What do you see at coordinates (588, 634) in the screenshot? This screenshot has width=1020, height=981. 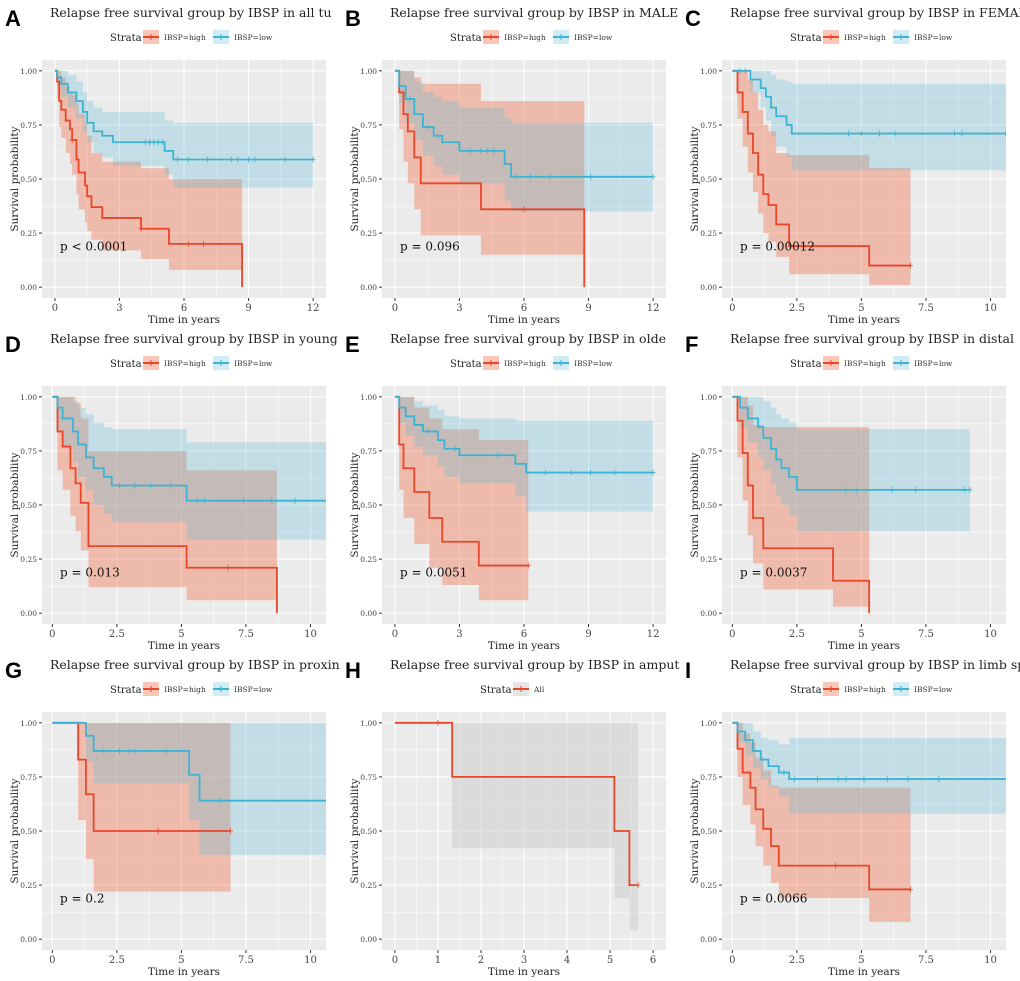 I see `x-tick-label: 9` at bounding box center [588, 634].